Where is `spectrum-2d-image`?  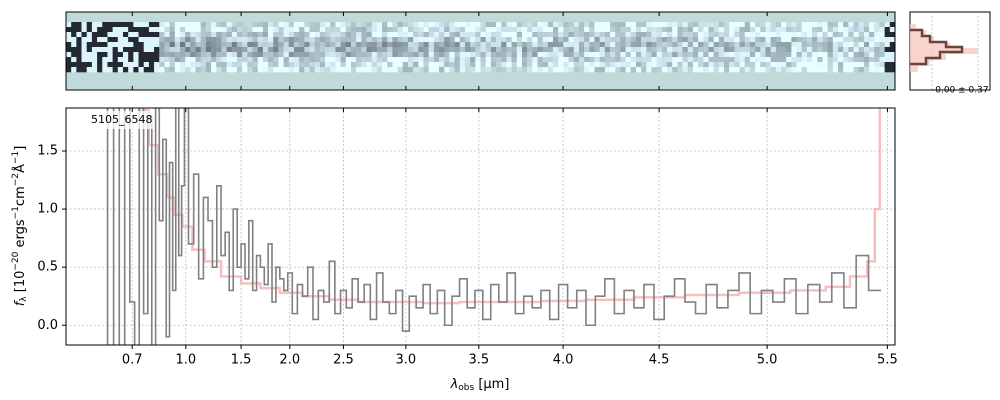 spectrum-2d-image is located at coordinates (481, 47).